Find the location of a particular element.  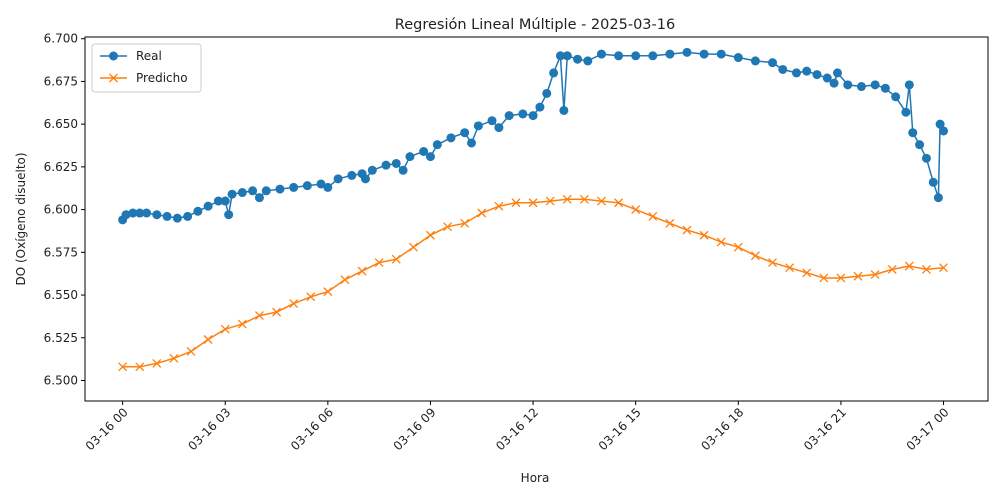

x-tick-label: 03-16 06 is located at coordinates (312, 429).